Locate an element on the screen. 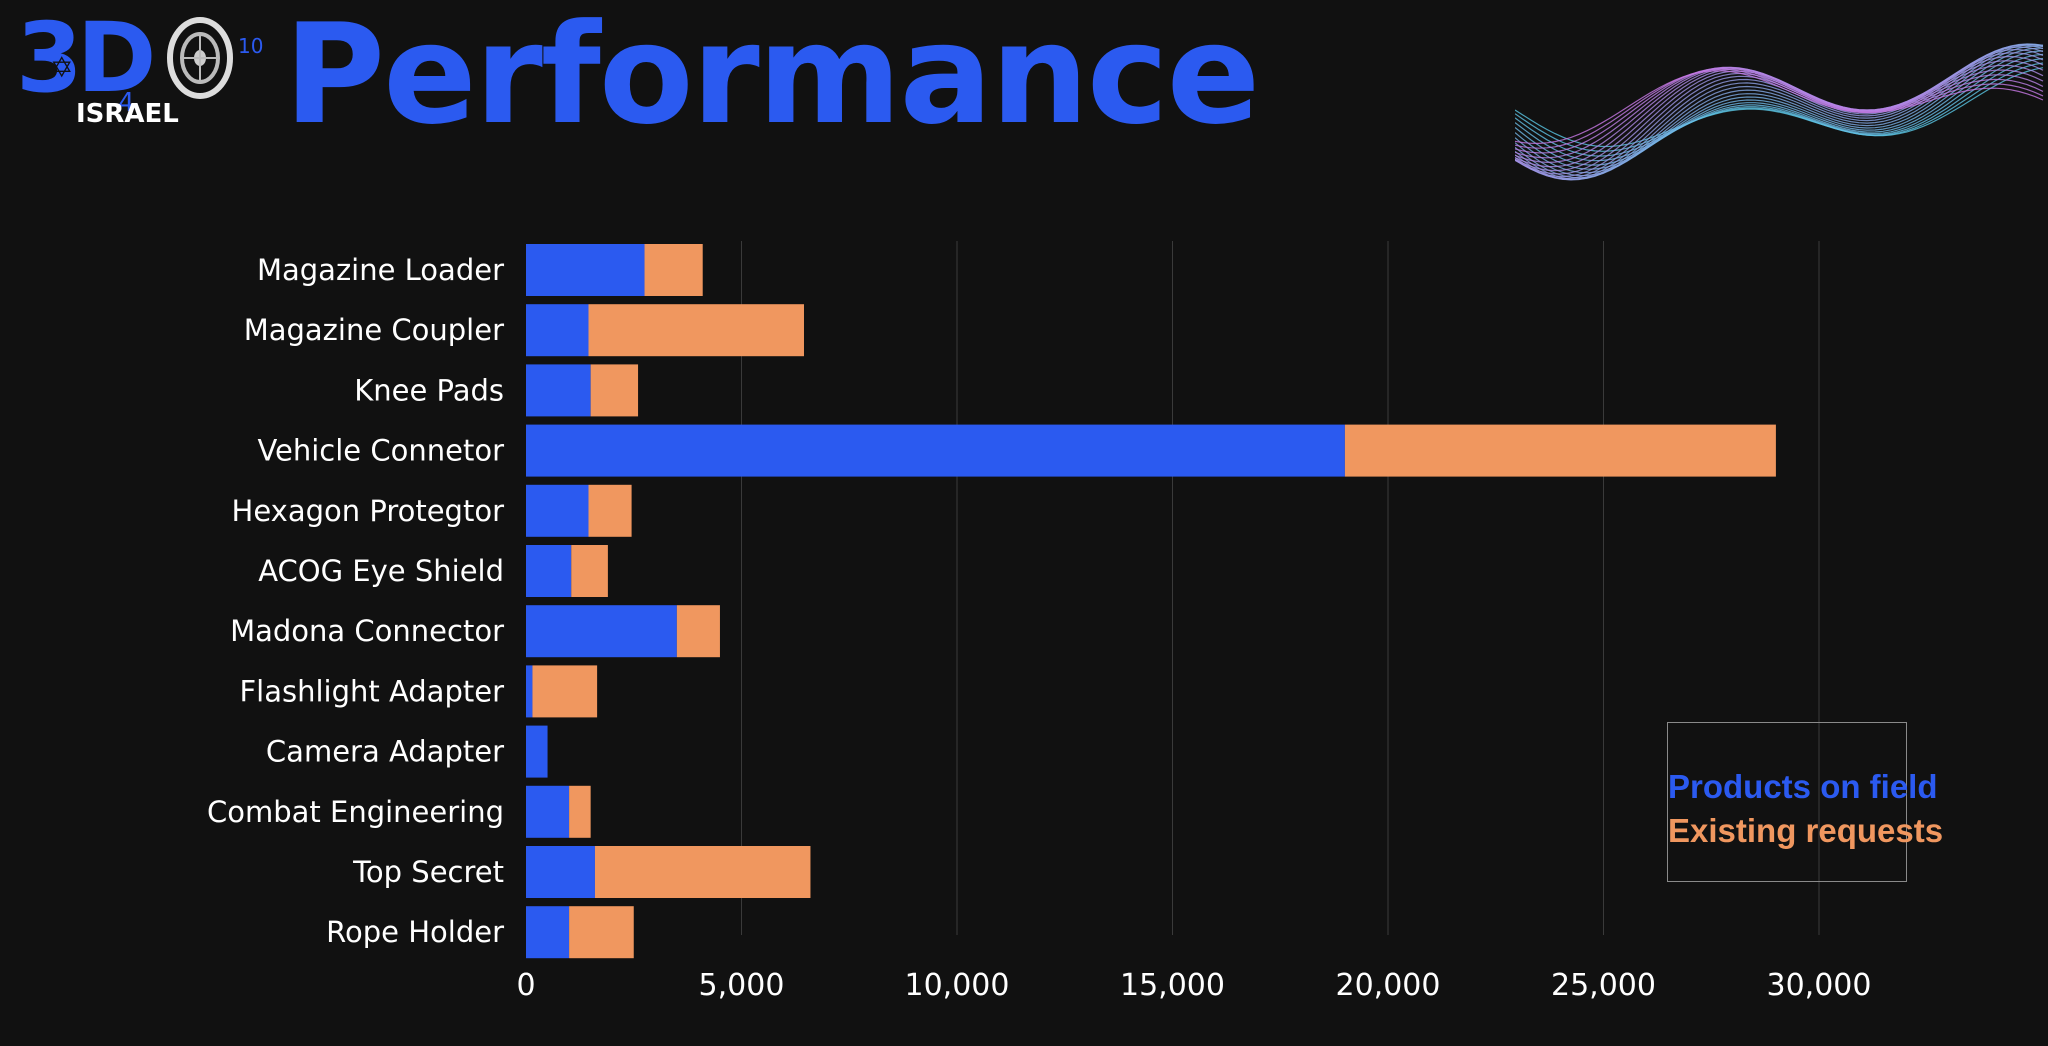 The height and width of the screenshot is (1046, 2048). category-label: Top Secret is located at coordinates (428, 872).